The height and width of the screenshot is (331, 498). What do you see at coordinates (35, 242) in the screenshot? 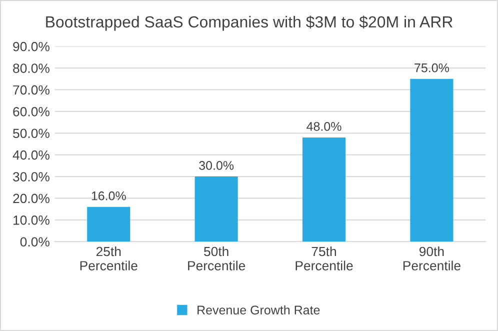
I see `y-tick-label: 0.0%` at bounding box center [35, 242].